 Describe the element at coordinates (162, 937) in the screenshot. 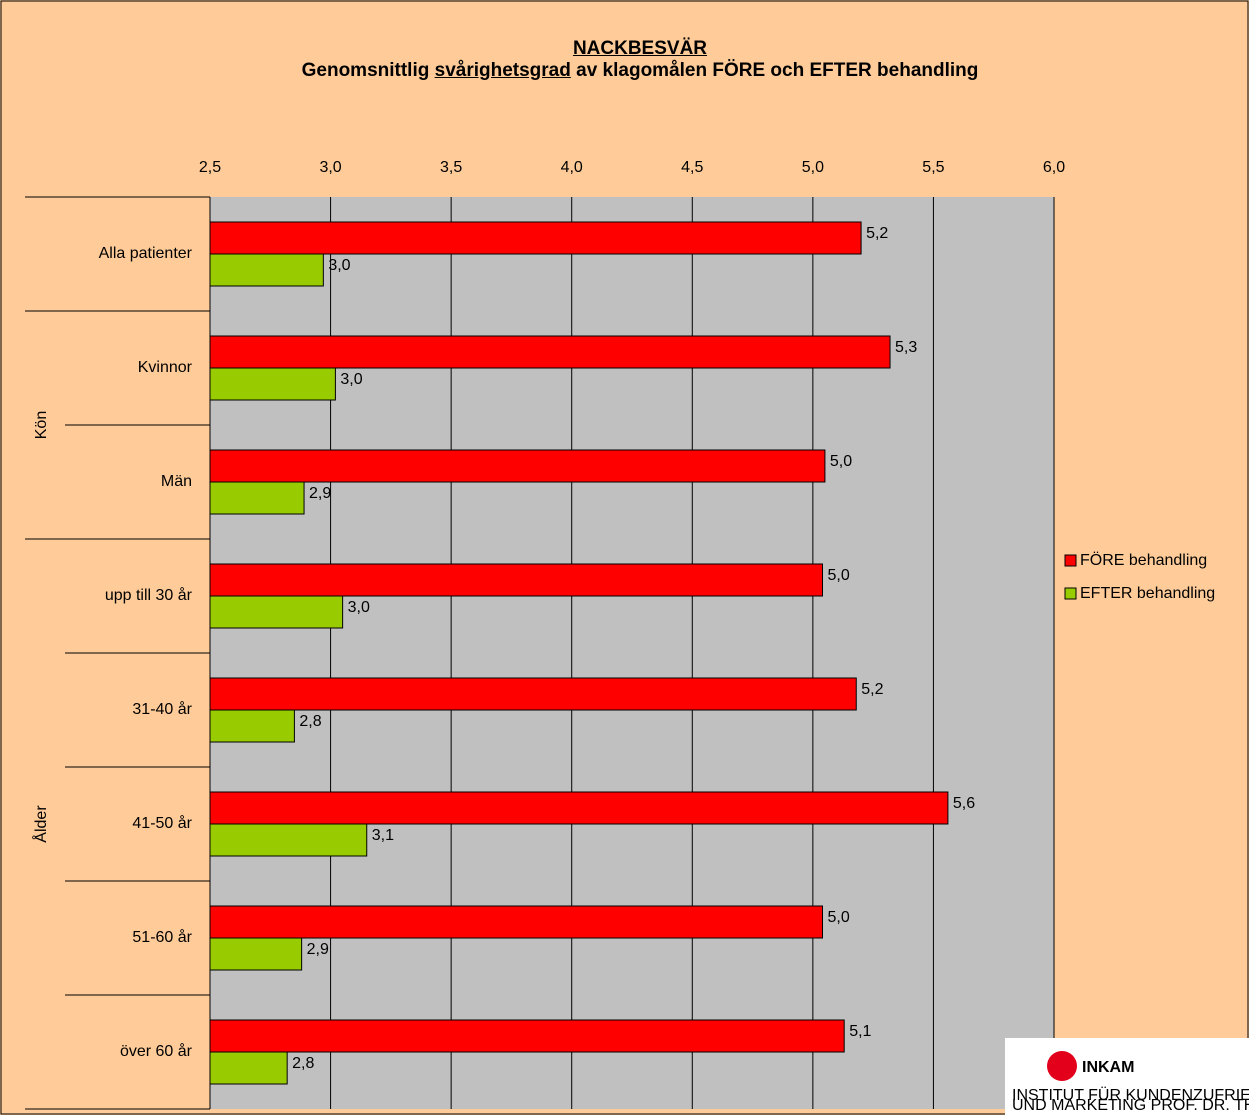

I see `y-tick-label: 51-60 år` at that location.